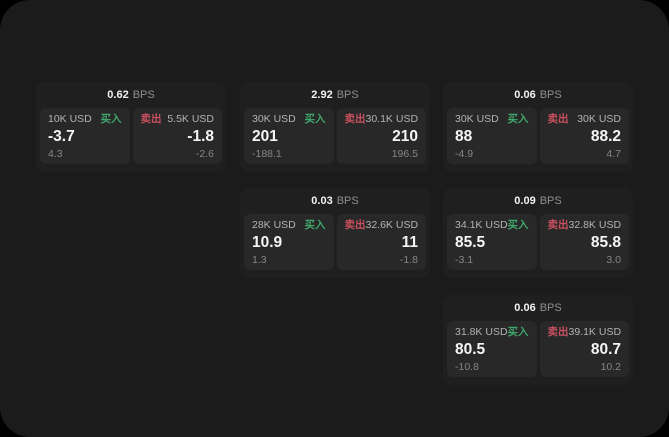 The image size is (669, 437). Describe the element at coordinates (85, 136) in the screenshot. I see `buy-panel: 10K USD 买入 -3.7 4.3` at that location.